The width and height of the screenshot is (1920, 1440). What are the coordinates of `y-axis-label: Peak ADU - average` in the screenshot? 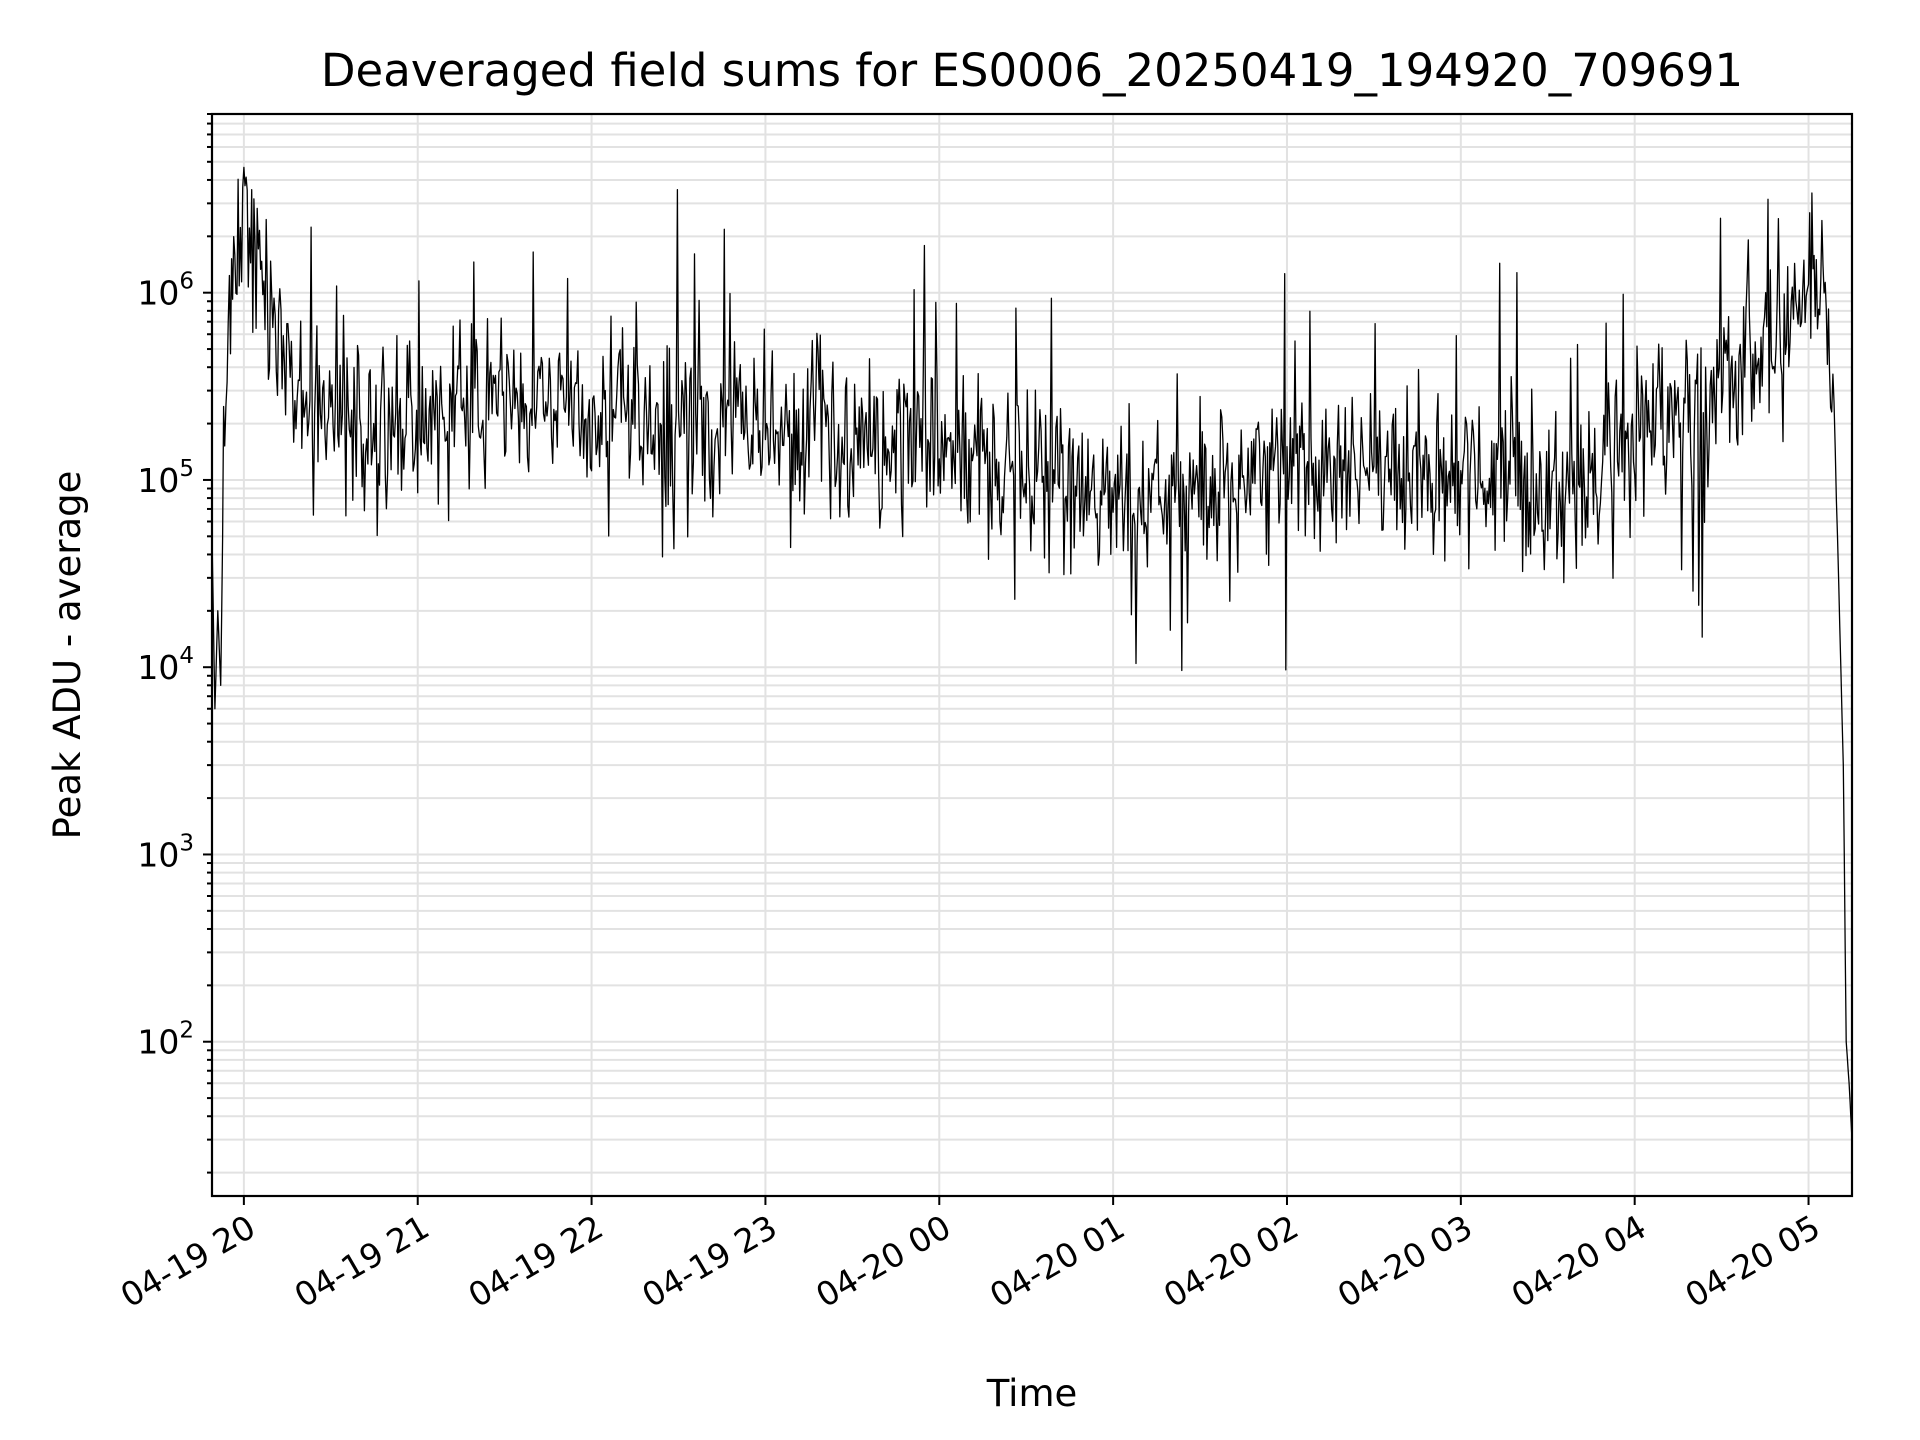 It's located at (67, 655).